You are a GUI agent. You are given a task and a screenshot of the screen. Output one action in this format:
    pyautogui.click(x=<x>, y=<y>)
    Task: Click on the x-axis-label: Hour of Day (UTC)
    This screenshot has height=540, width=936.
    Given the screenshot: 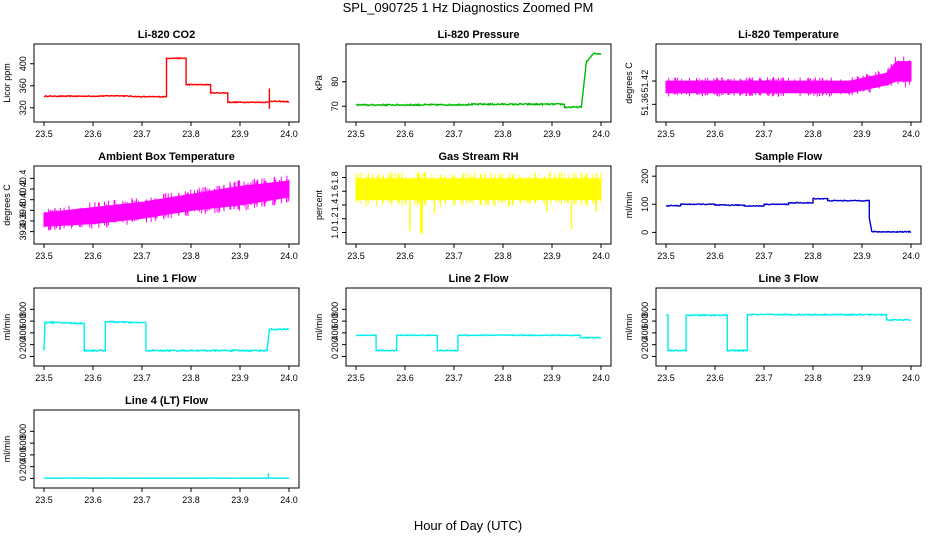 What is the action you would take?
    pyautogui.click(x=468, y=525)
    